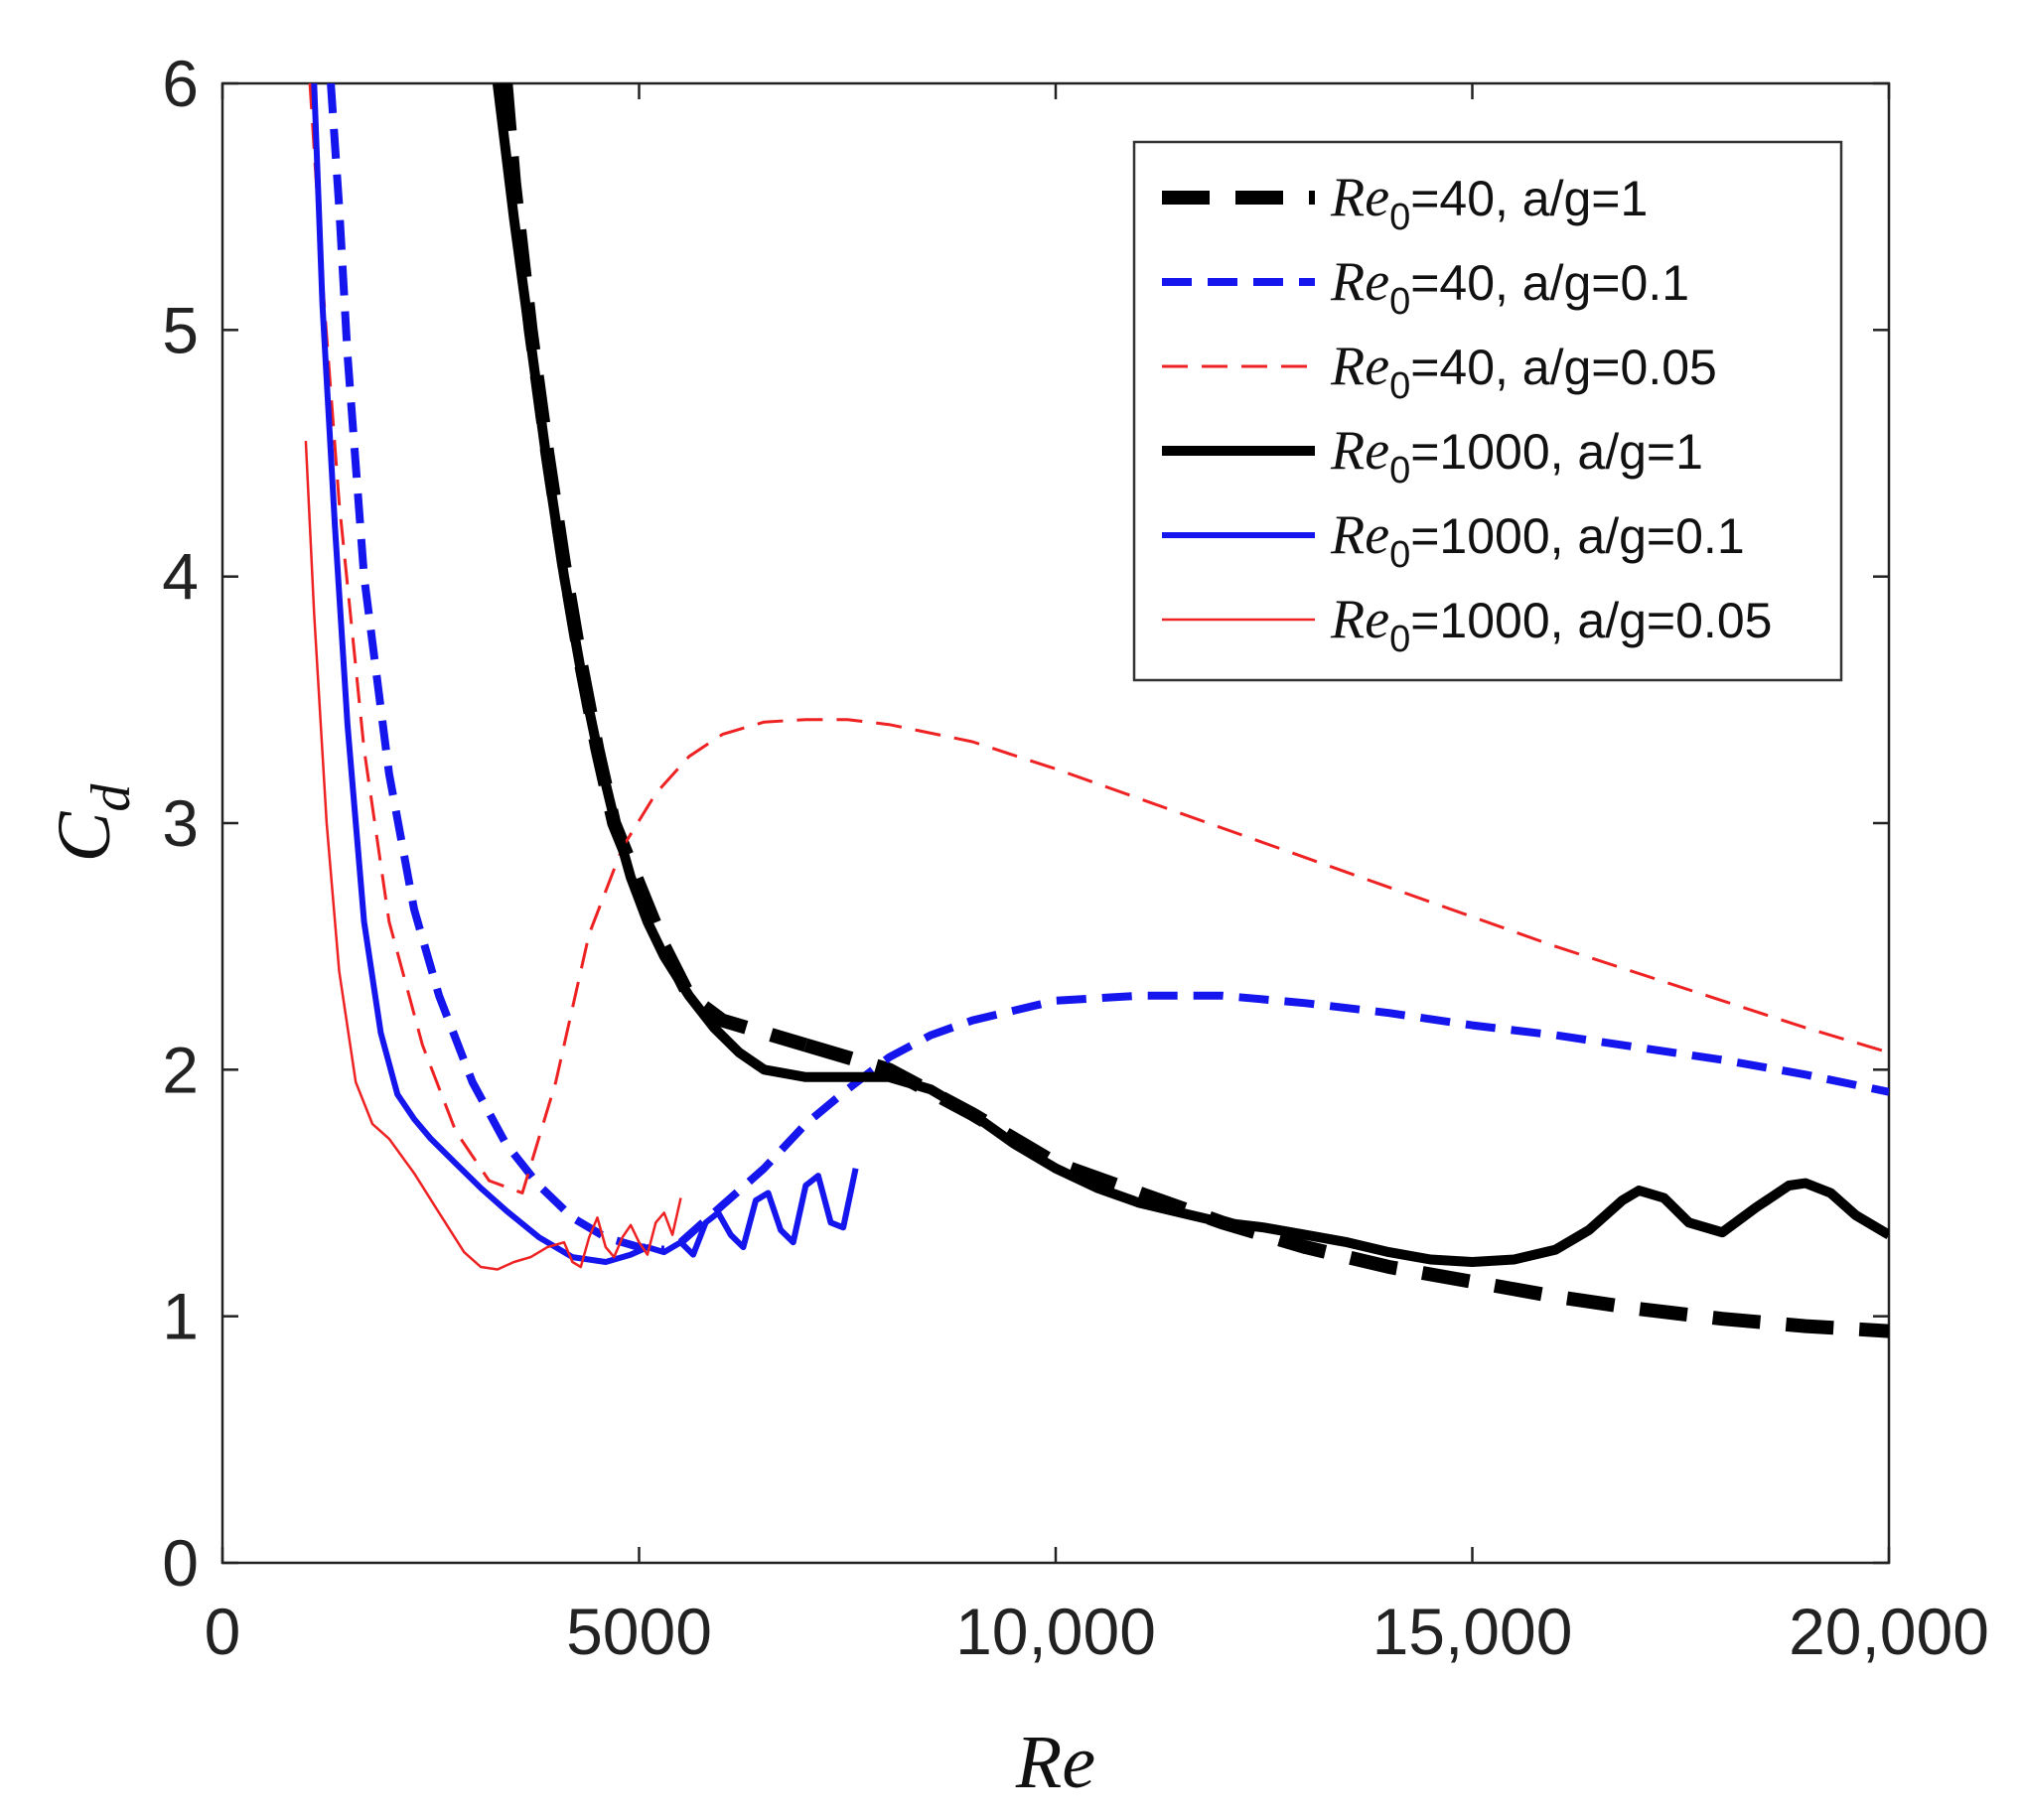 This screenshot has width=2021, height=1820. What do you see at coordinates (223, 1631) in the screenshot?
I see `x-tick-label: 0` at bounding box center [223, 1631].